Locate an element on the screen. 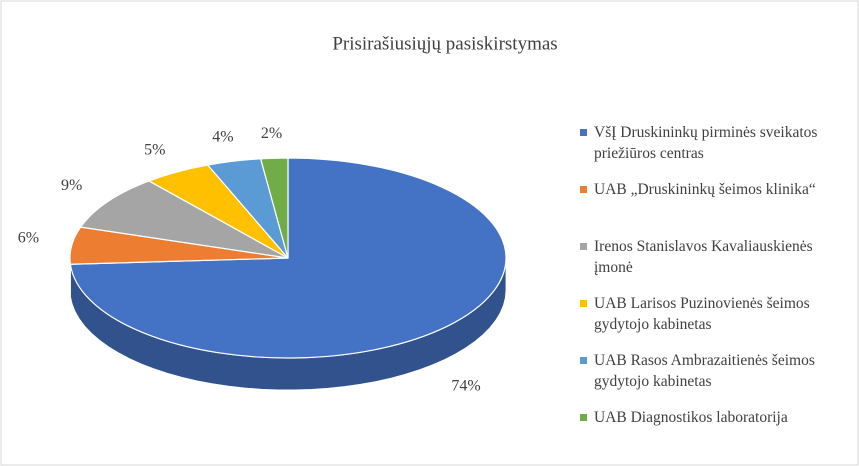 This screenshot has height=466, width=859. data-label: 2% is located at coordinates (271, 133).